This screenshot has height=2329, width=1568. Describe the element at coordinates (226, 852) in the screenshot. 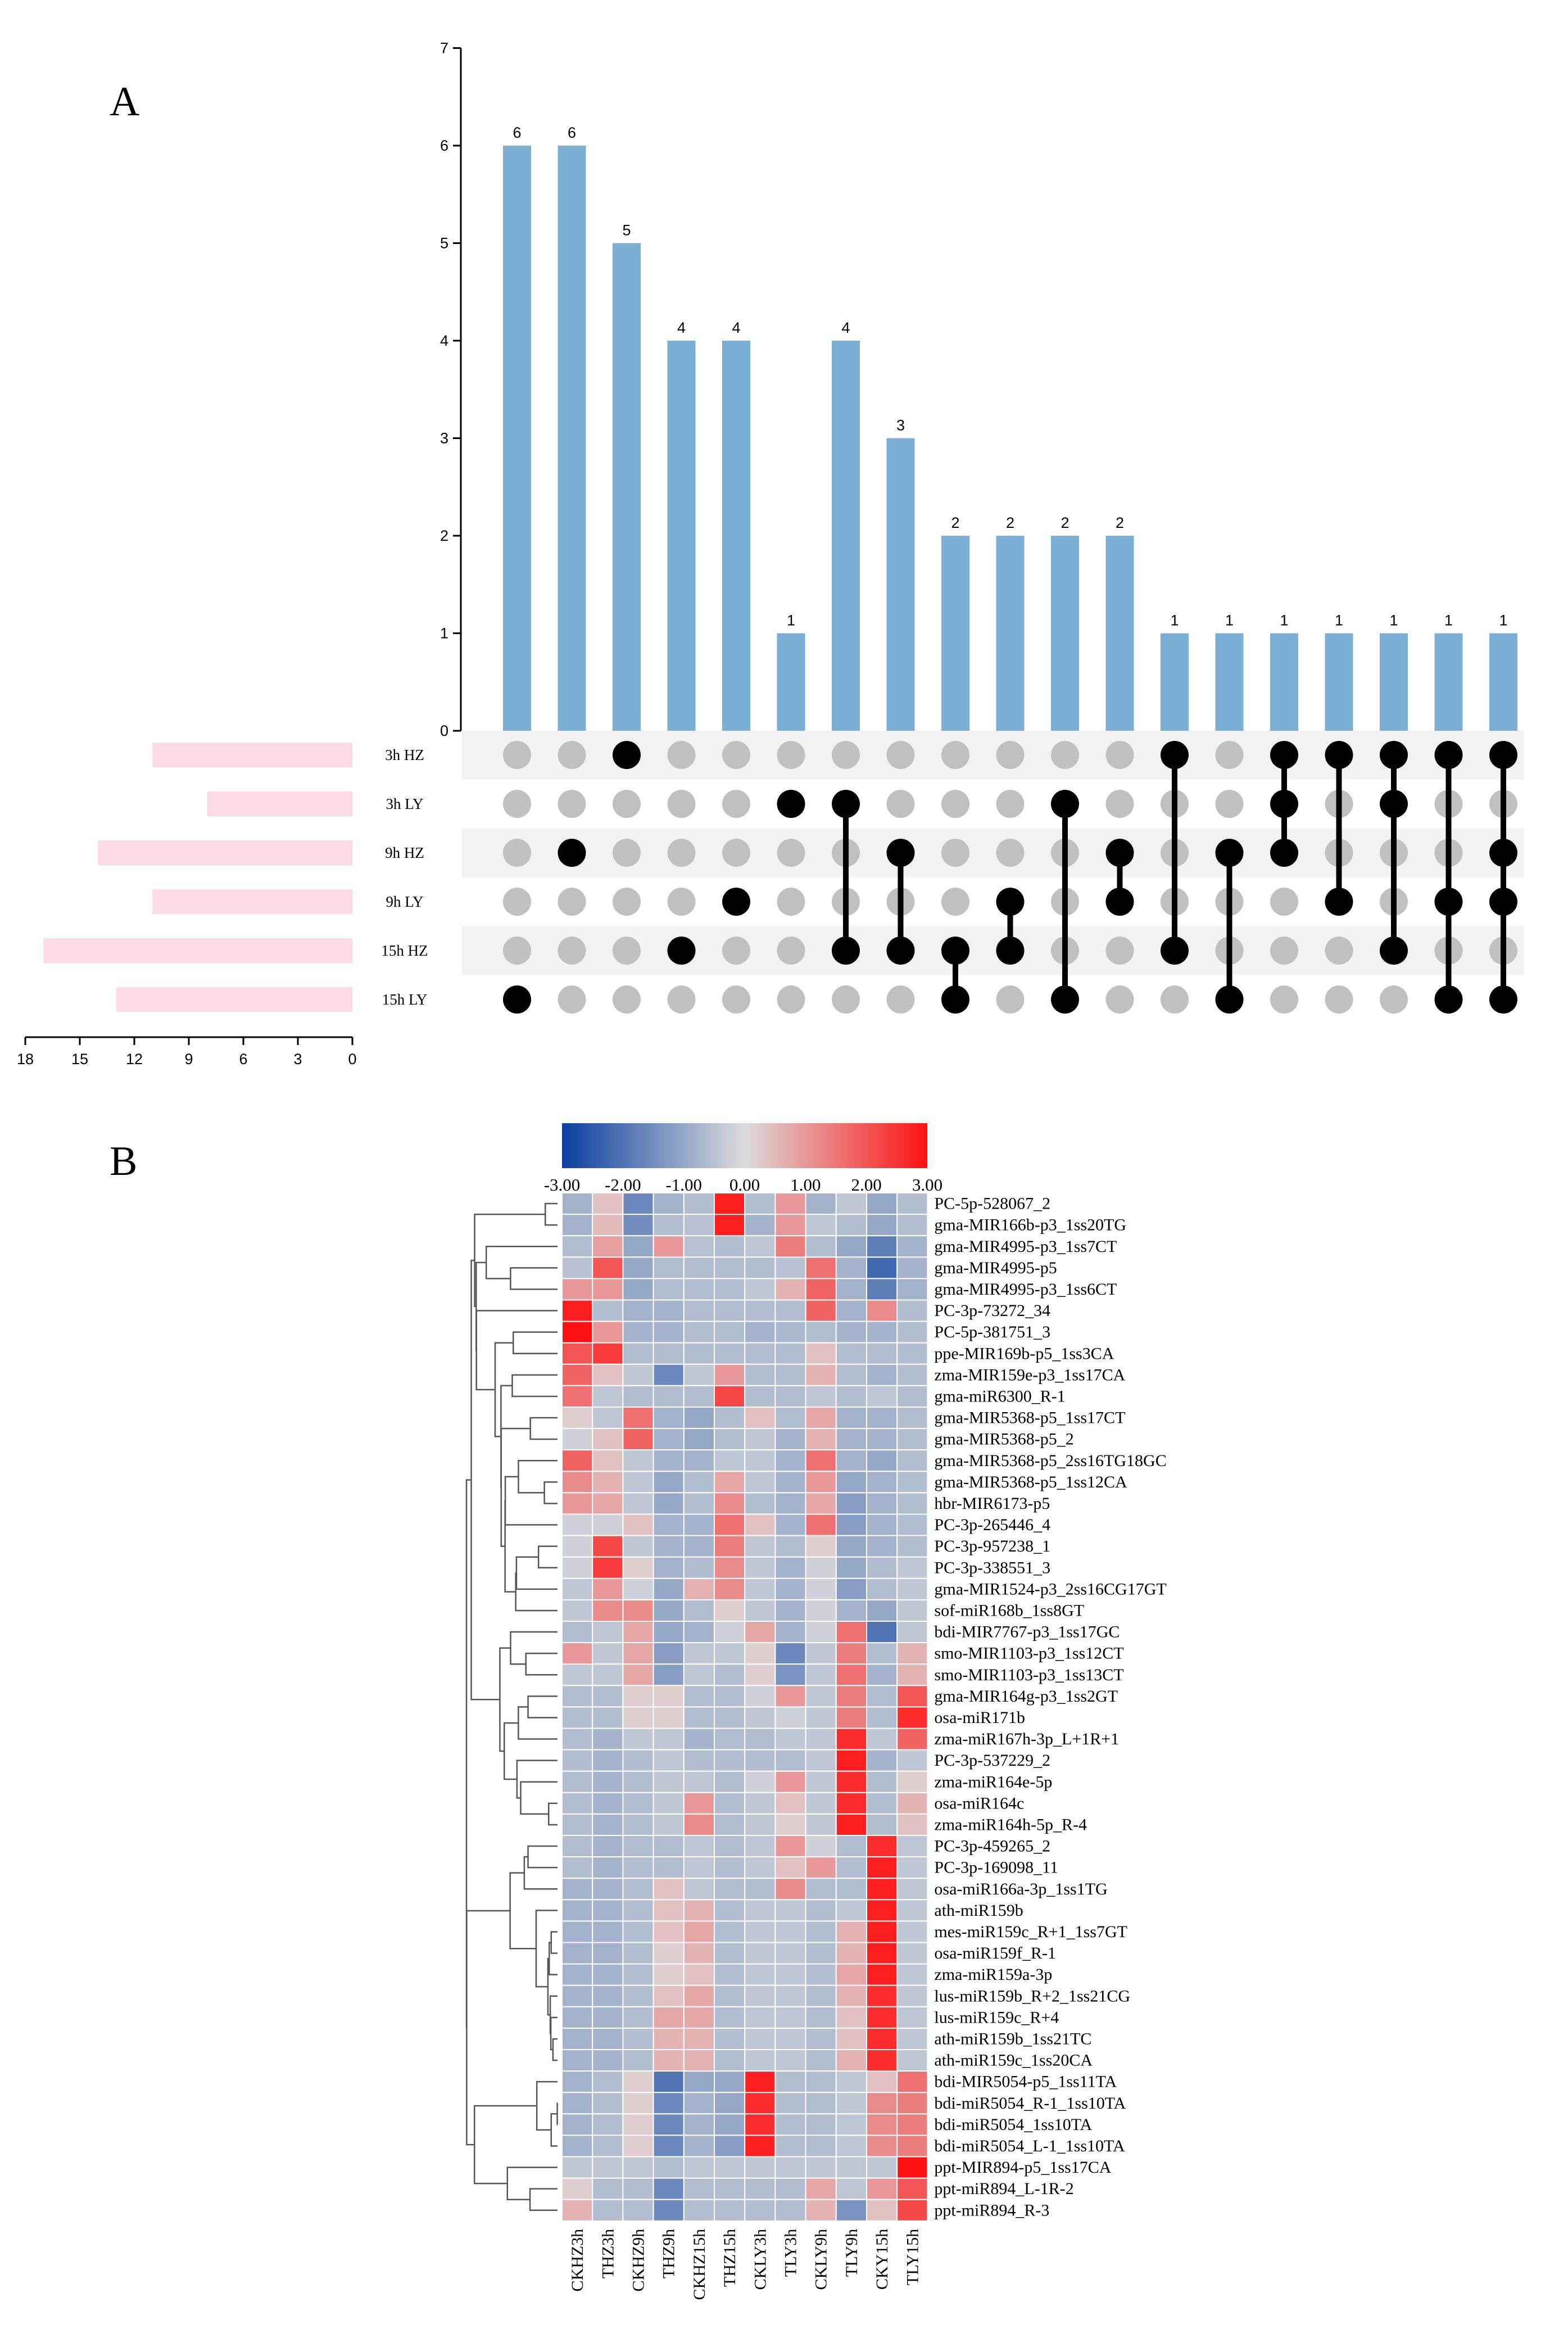

I see `set-size-bar` at that location.